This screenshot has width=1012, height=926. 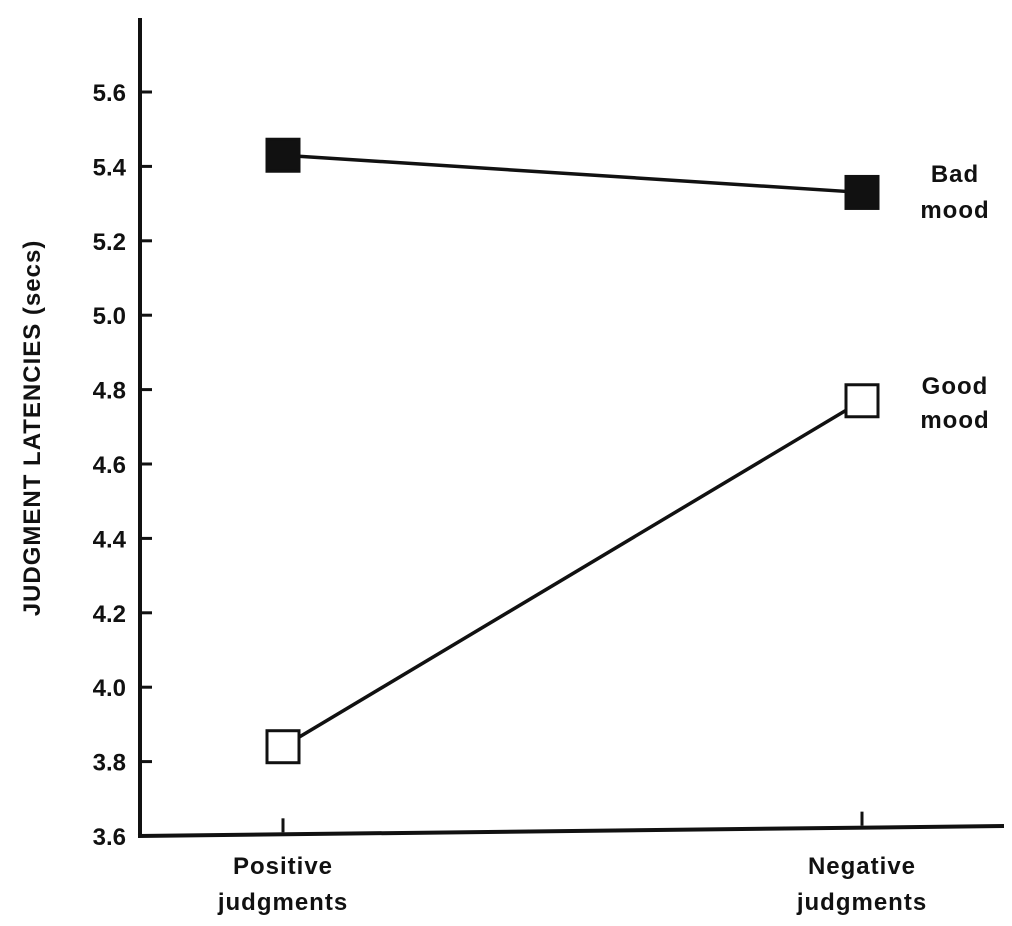 What do you see at coordinates (109, 763) in the screenshot?
I see `y-tick-label: 3.8` at bounding box center [109, 763].